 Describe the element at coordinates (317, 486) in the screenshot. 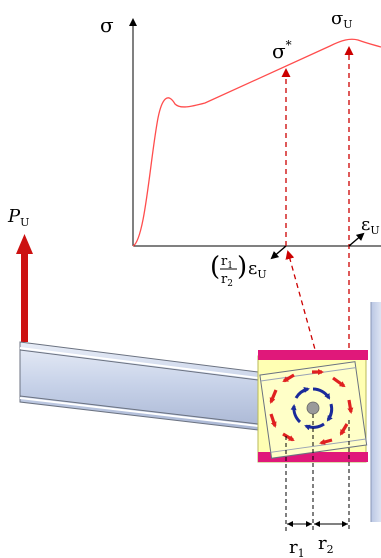

I see `dimension-lines: r1 r2` at that location.